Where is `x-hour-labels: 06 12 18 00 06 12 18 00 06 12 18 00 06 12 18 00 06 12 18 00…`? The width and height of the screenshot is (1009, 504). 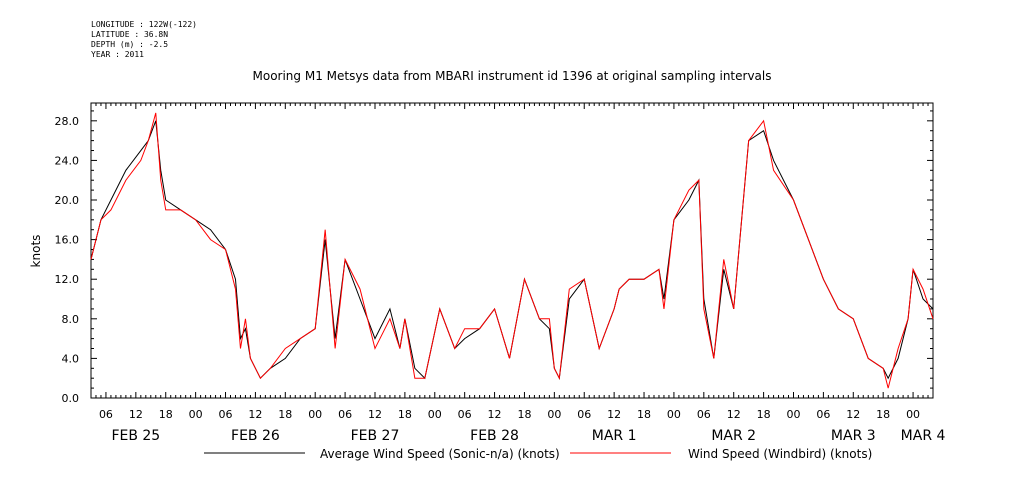
x-hour-labels: 06 12 18 00 06 12 18 00 06 12 18 00 06 12 18 00 06 12 18 00… is located at coordinates (509, 414).